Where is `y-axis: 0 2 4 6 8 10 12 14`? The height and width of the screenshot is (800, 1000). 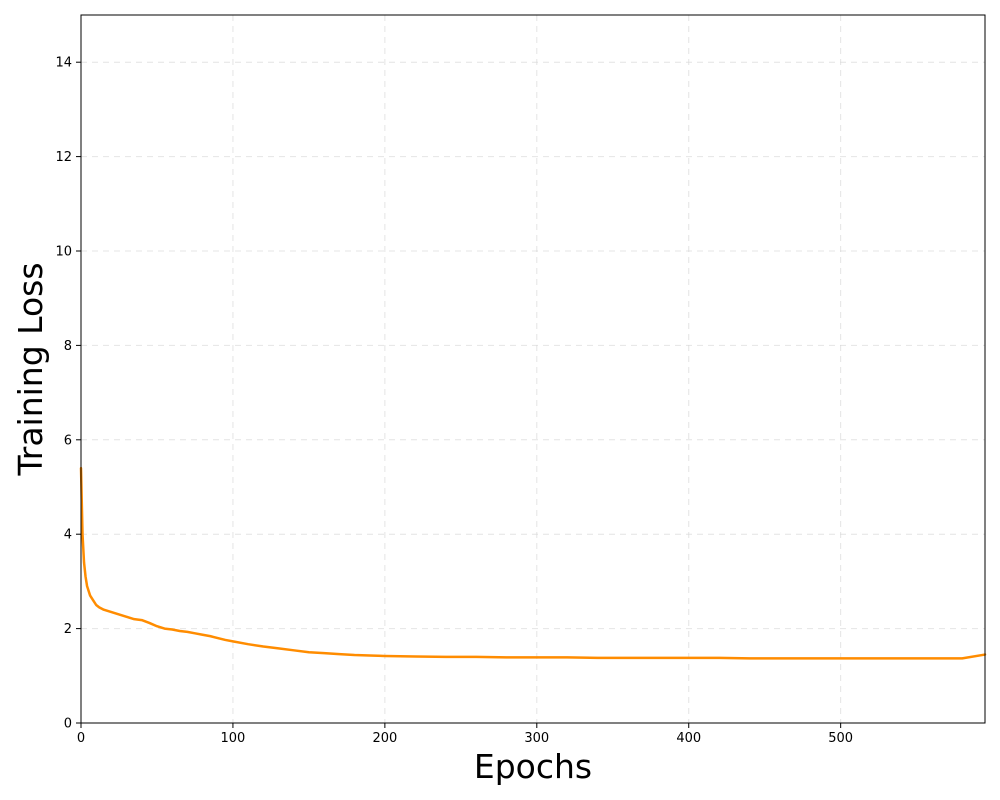 y-axis: 0 2 4 6 8 10 12 14 is located at coordinates (68, 394).